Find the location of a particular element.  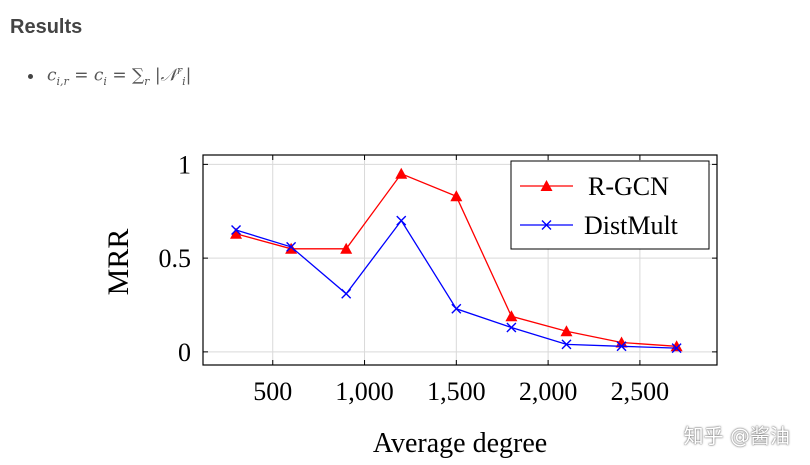

formula-bar-open: | is located at coordinates (157, 75).